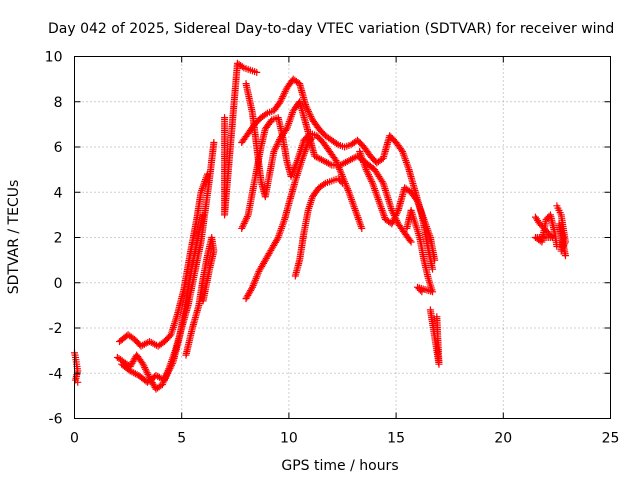 The image size is (640, 480). I want to click on series-track-h, so click(302, 173).